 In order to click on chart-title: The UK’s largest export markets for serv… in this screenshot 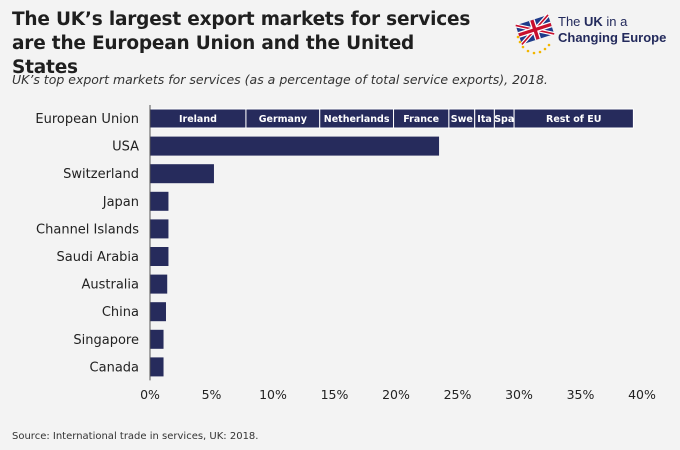, I will do `click(241, 43)`.